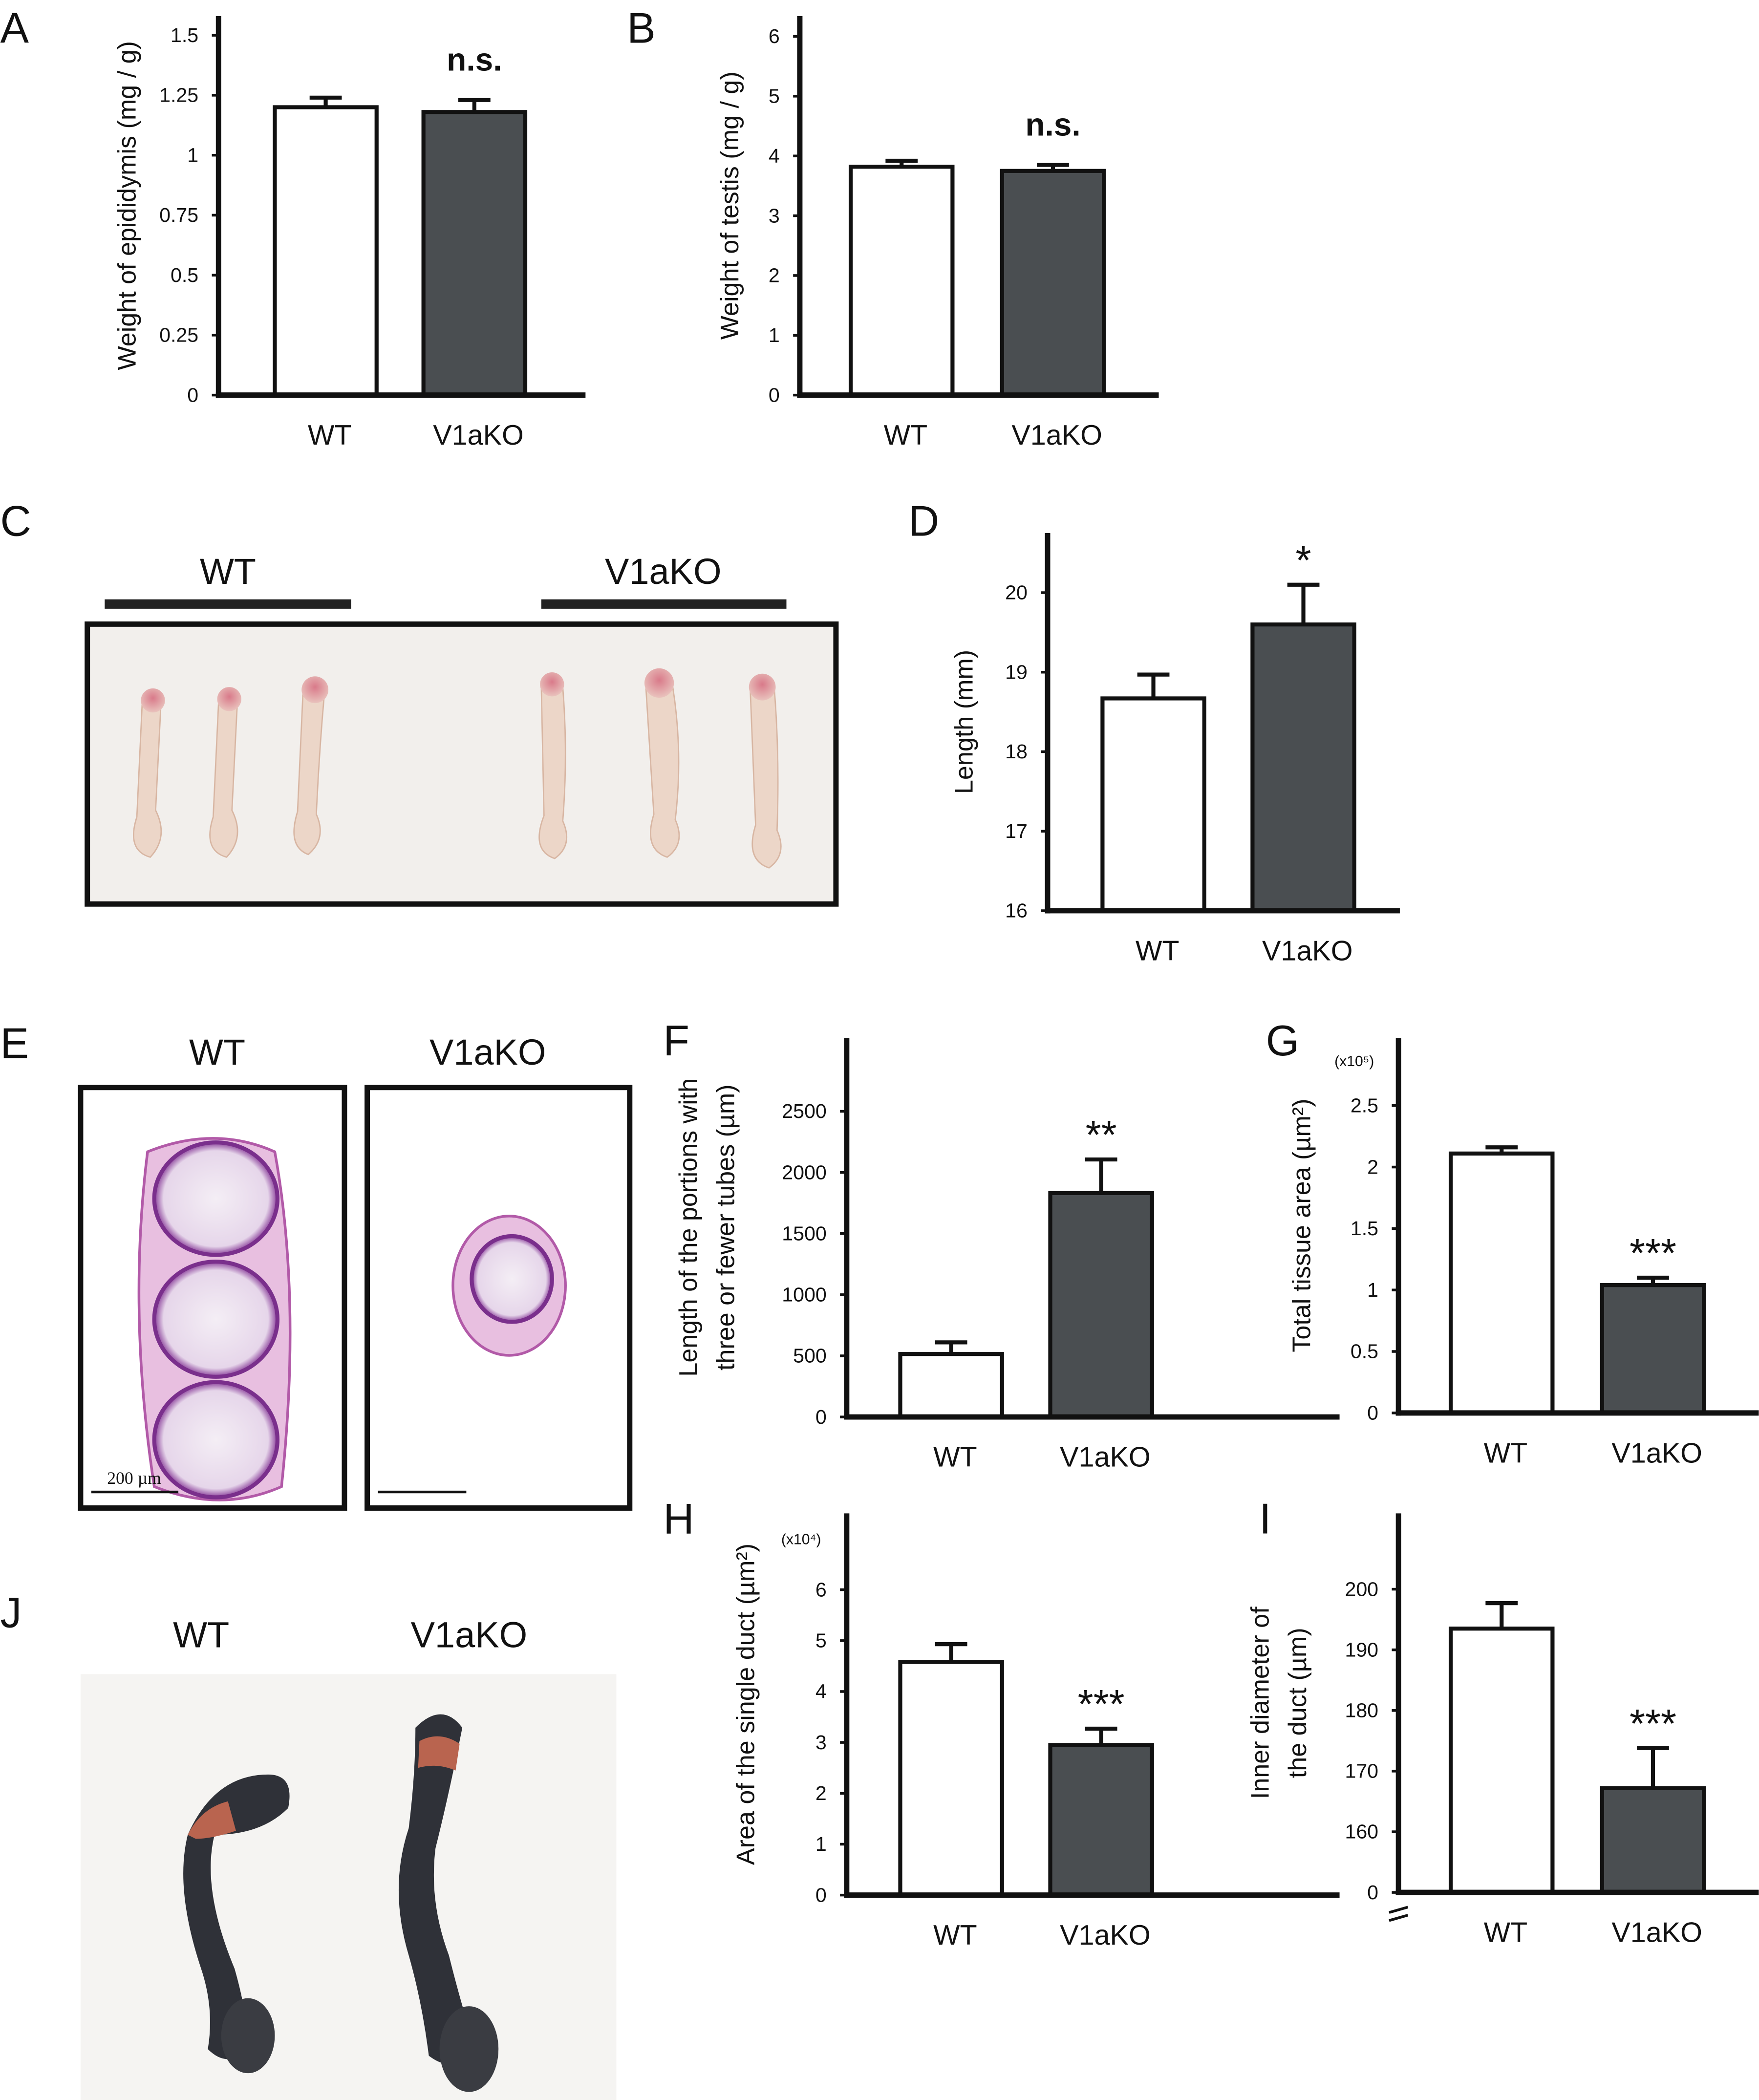 This screenshot has height=2100, width=1759. What do you see at coordinates (746, 1704) in the screenshot?
I see `y-axis-label: Area of the single duct (µm²)` at bounding box center [746, 1704].